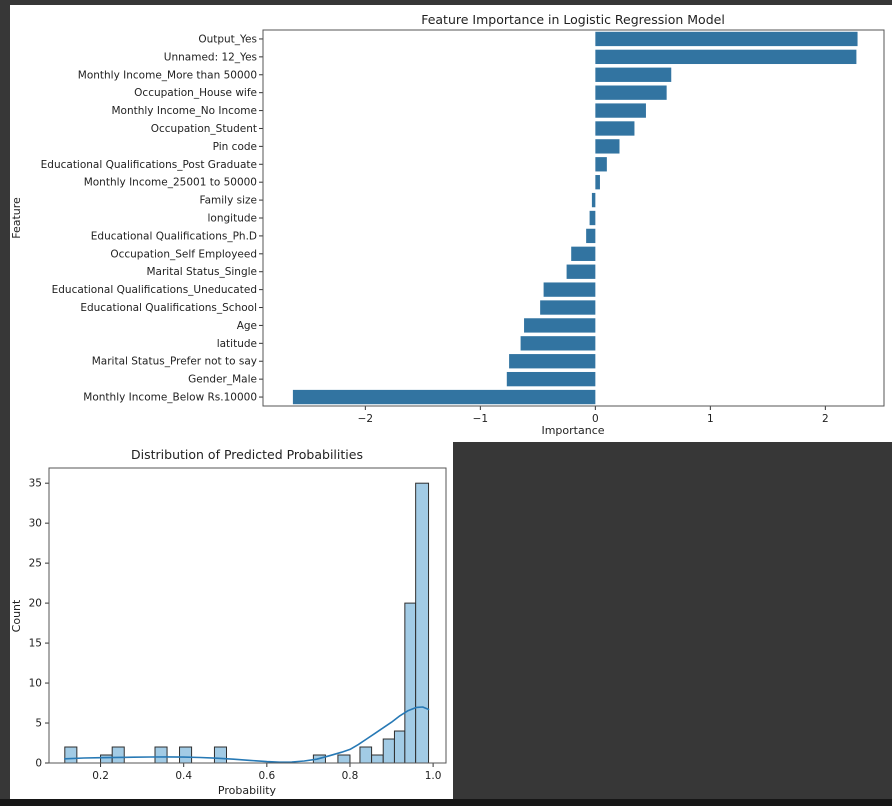 The height and width of the screenshot is (806, 892). What do you see at coordinates (201, 272) in the screenshot?
I see `category-label: Marital Status_Single` at bounding box center [201, 272].